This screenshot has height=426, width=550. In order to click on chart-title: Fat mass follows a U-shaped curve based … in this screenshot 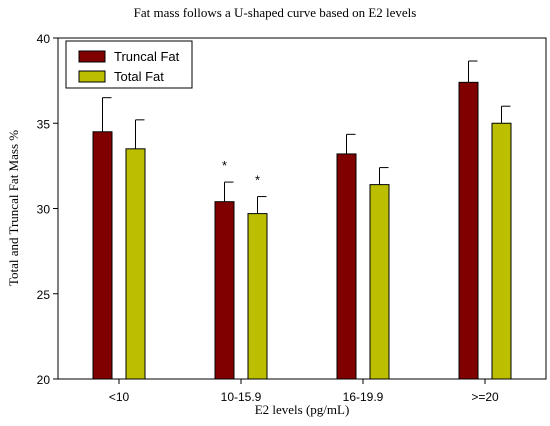, I will do `click(275, 12)`.